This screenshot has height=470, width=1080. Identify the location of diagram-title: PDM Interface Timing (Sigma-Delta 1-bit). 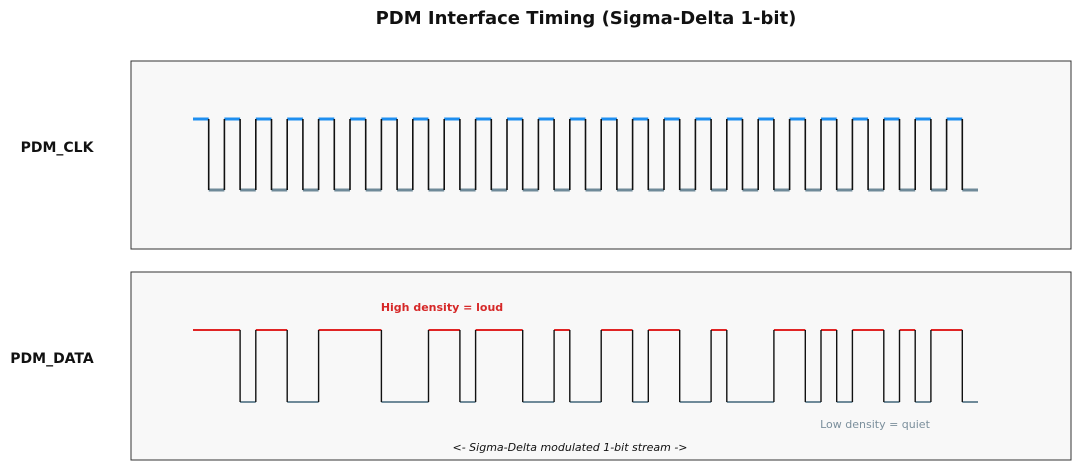
(586, 18).